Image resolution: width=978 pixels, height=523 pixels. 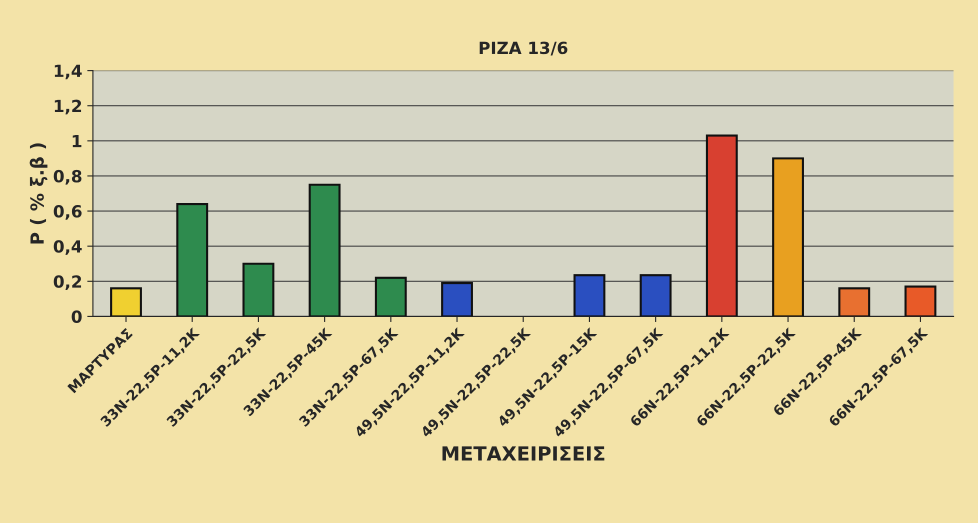 I want to click on x-axis-title: ΜΕΤΑΧΕΙΡΙΣΕΙΣ, so click(x=523, y=453).